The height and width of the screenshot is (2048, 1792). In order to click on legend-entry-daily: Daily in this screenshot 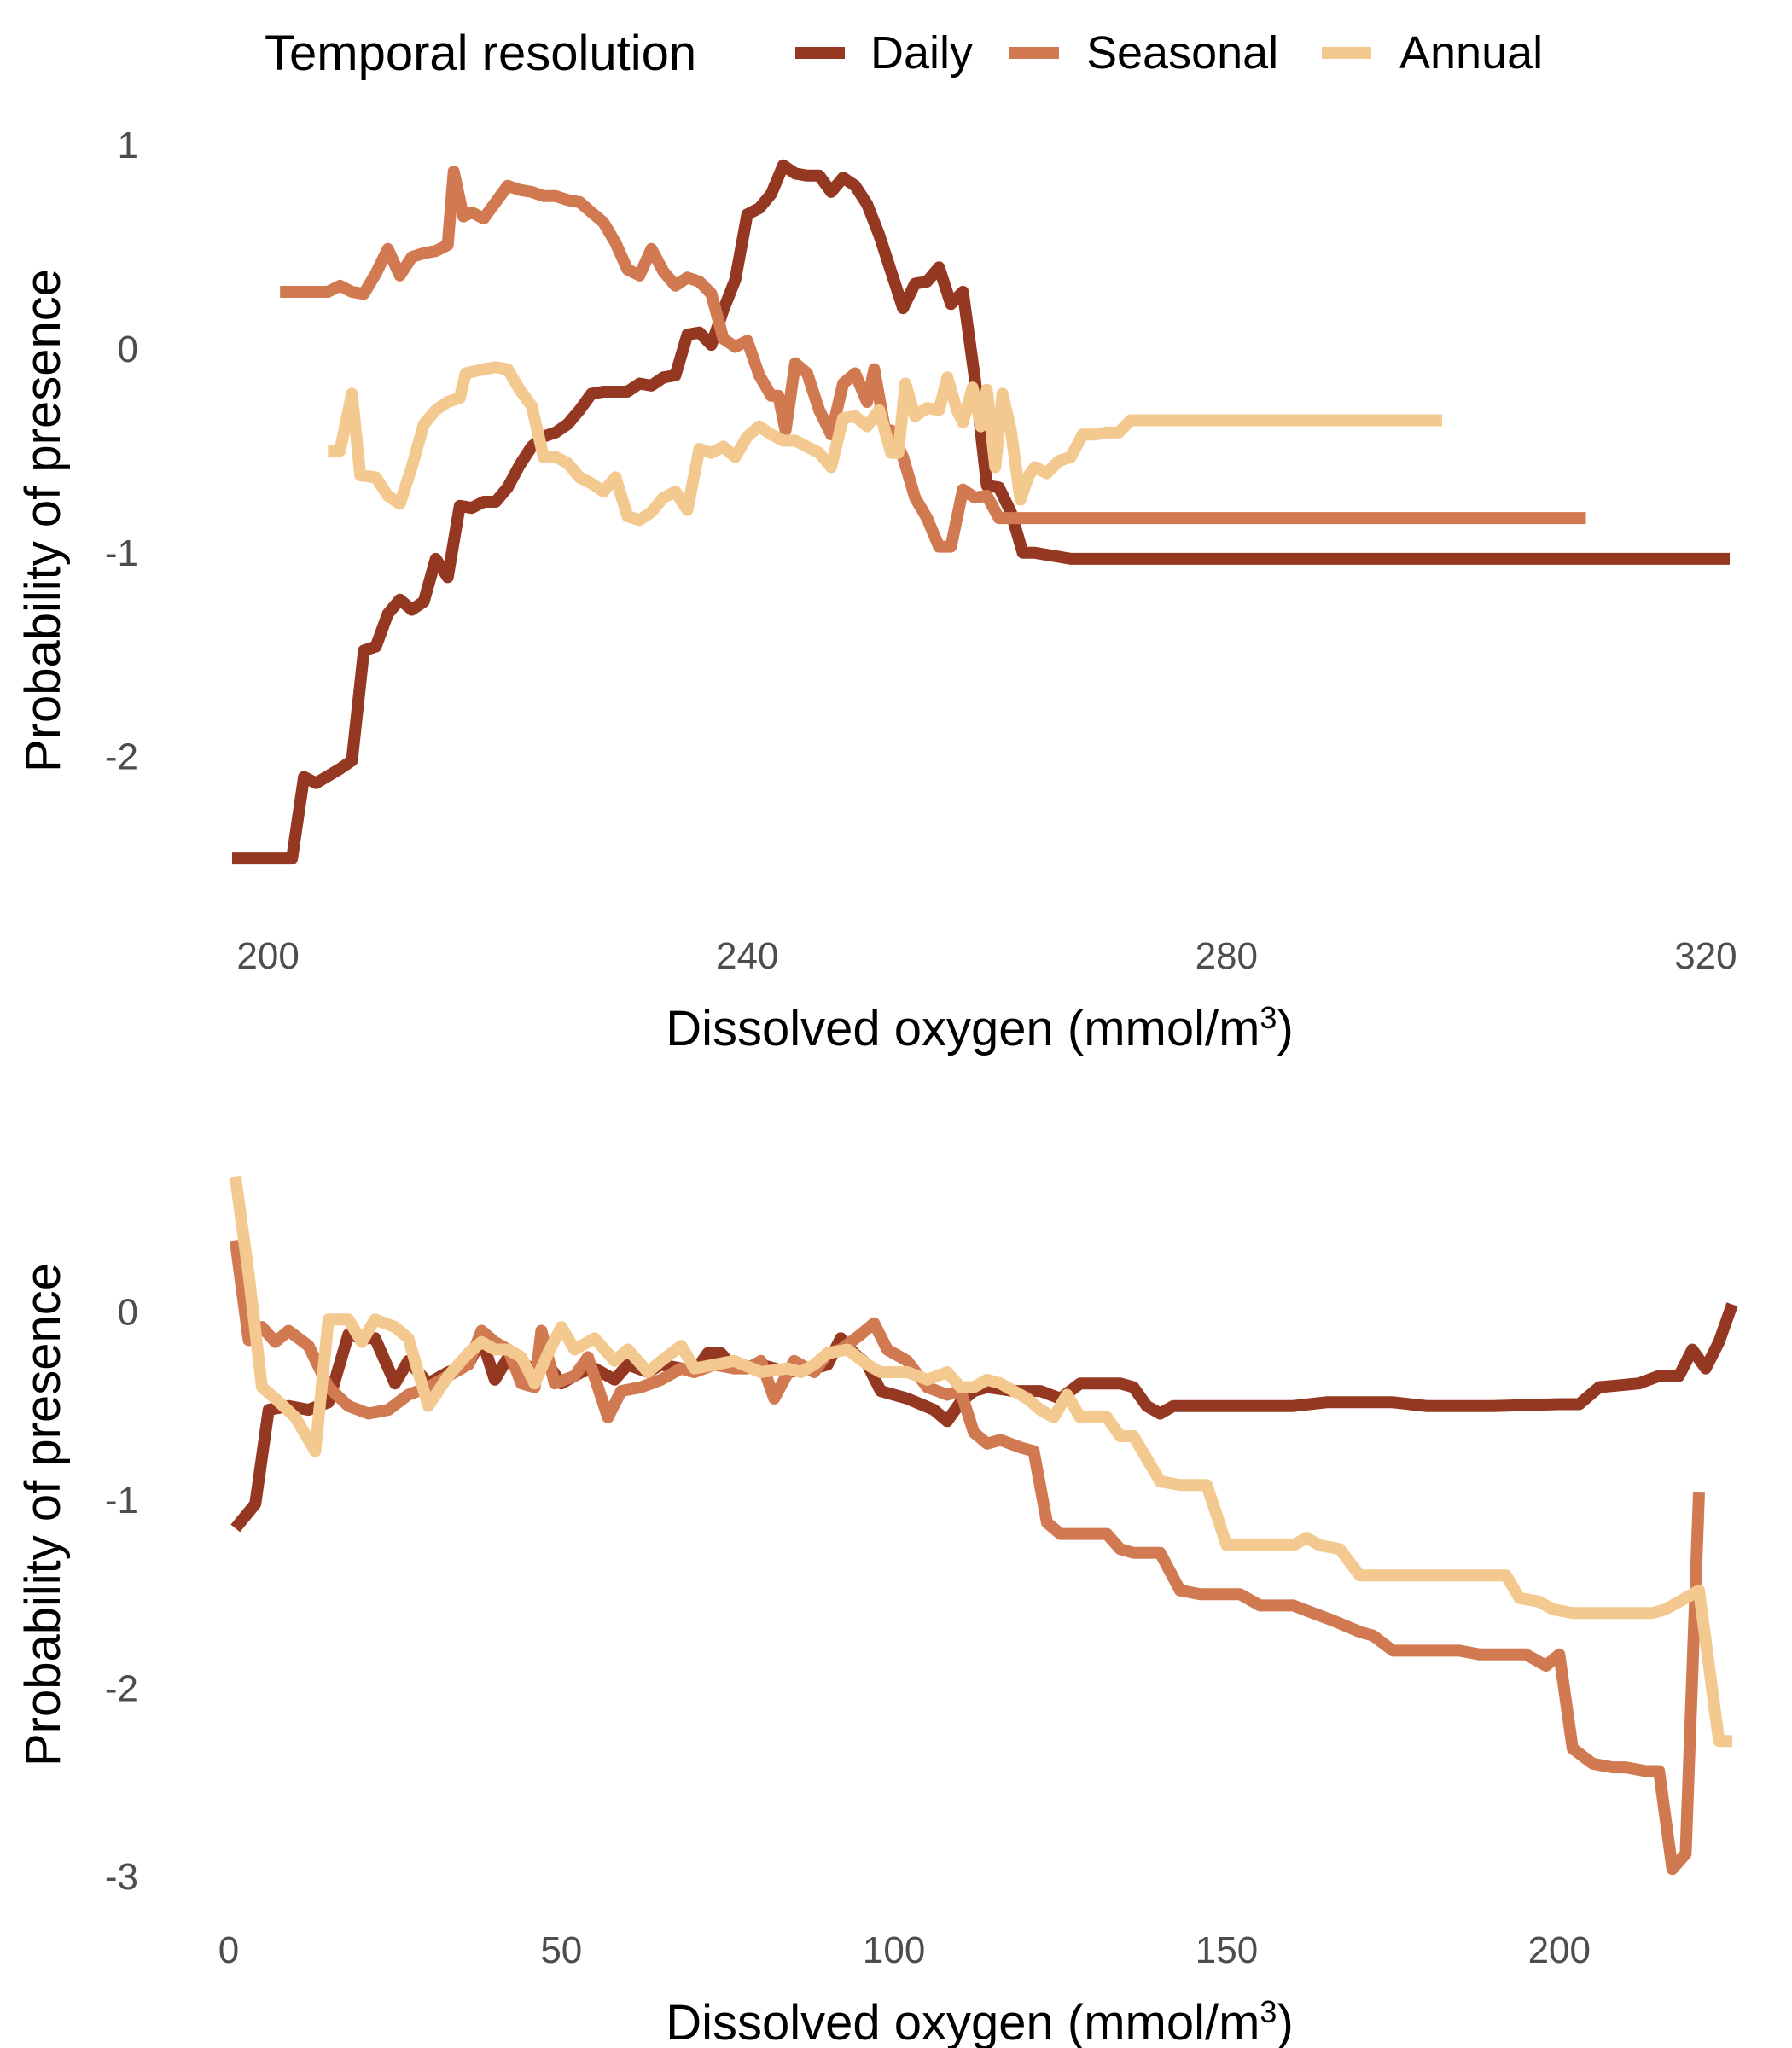, I will do `click(884, 53)`.